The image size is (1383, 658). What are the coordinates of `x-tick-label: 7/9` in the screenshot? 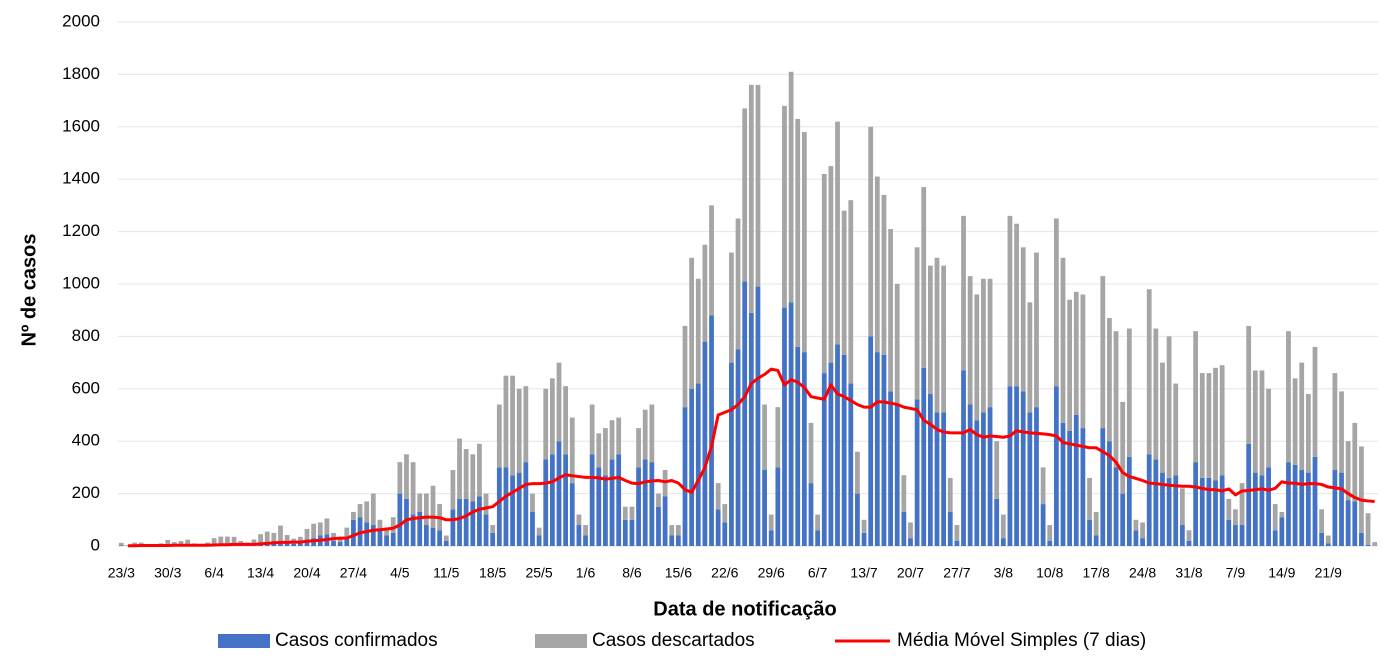 It's located at (1236, 573).